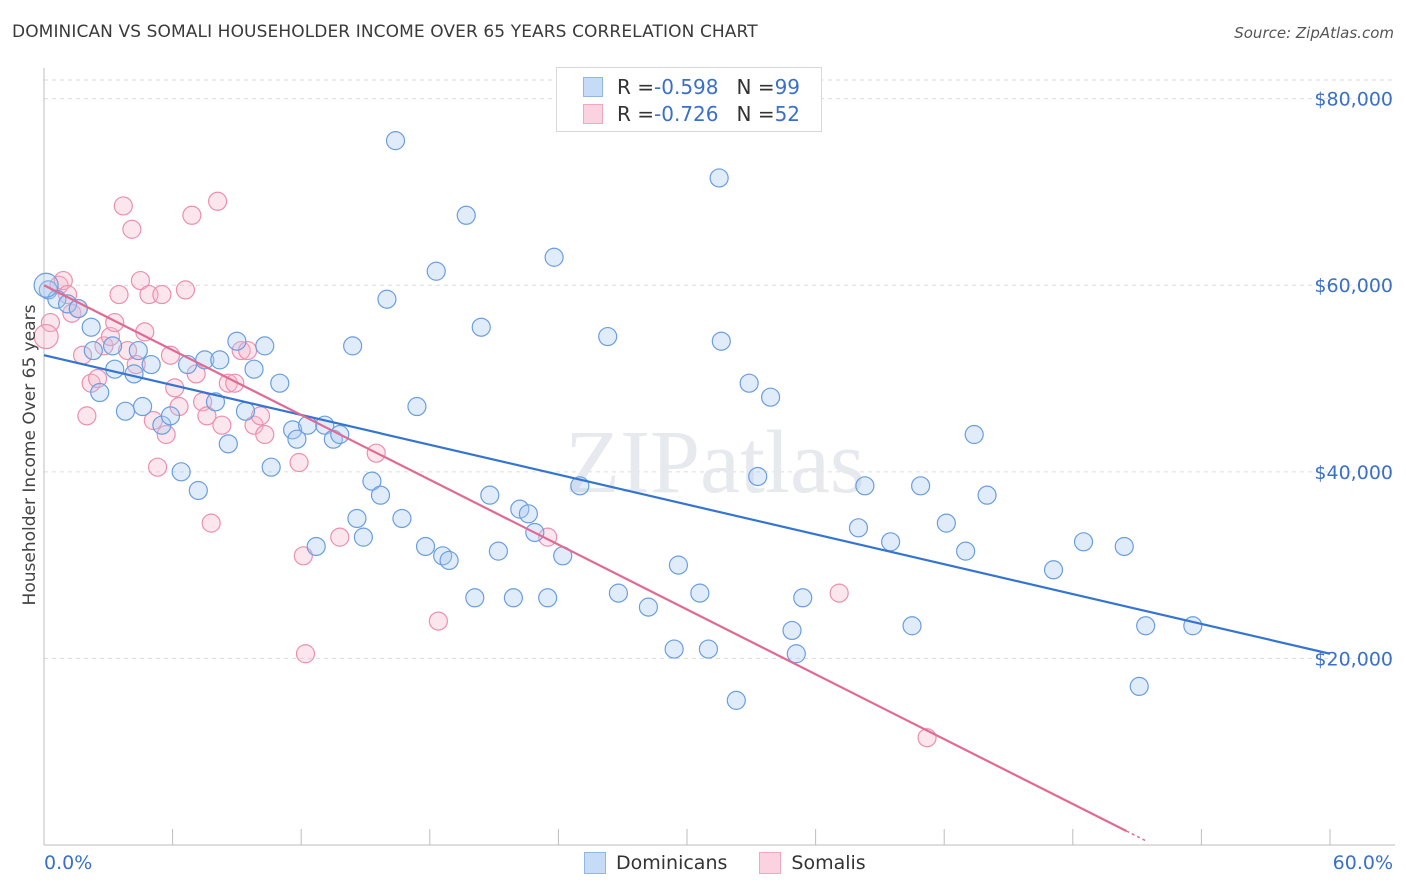 The image size is (1406, 892). I want to click on legend-row-dominicans: R = -0.598 N = 99, so click(691, 87).